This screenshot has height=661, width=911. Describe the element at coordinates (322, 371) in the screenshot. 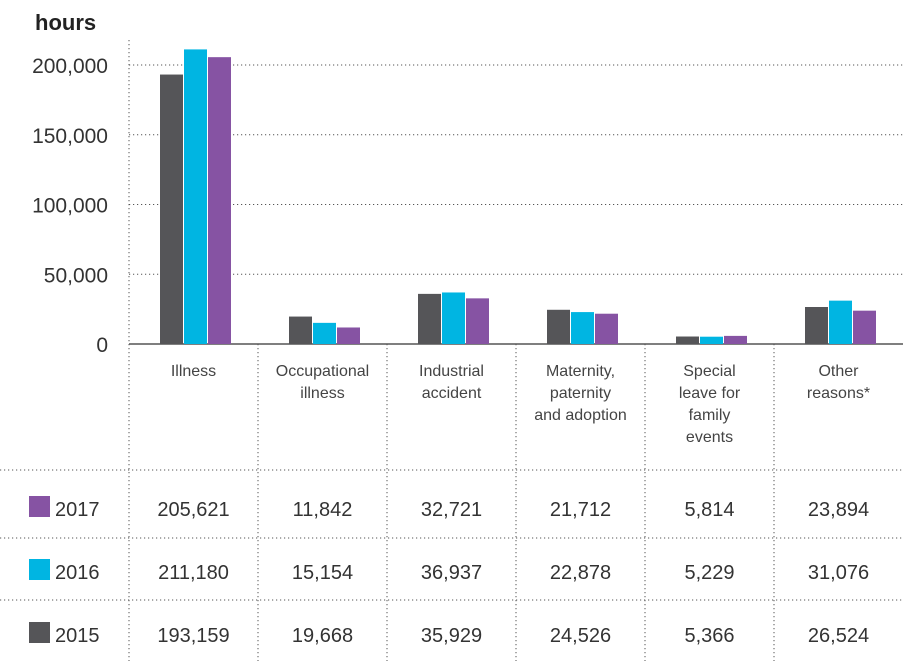

I see `category-label: Occupational` at that location.